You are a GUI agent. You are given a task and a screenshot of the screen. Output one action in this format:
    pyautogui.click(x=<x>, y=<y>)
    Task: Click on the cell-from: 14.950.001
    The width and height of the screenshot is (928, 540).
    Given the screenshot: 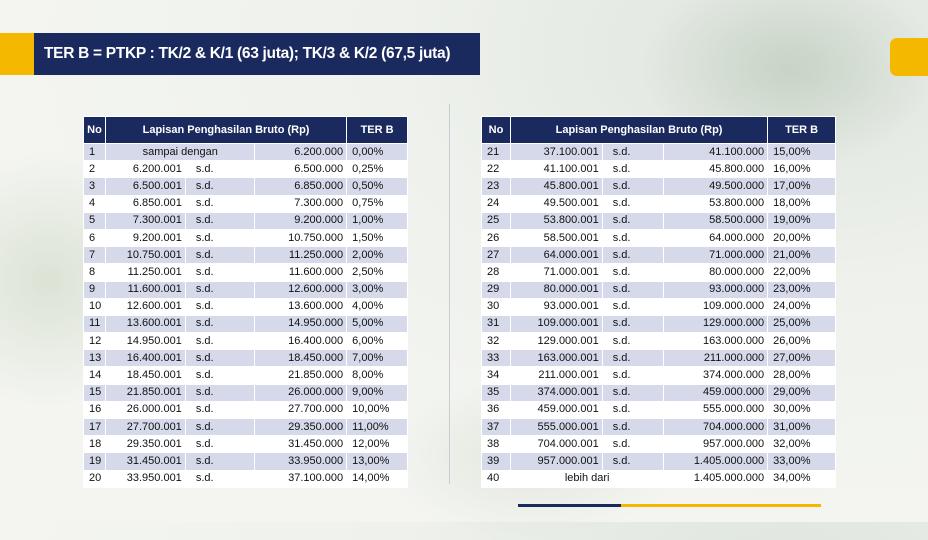 What is the action you would take?
    pyautogui.click(x=145, y=341)
    